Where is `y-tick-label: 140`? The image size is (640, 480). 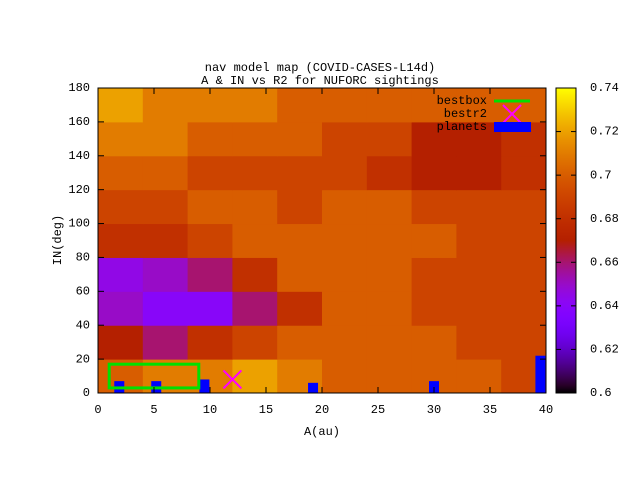 y-tick-label: 140 is located at coordinates (79, 156).